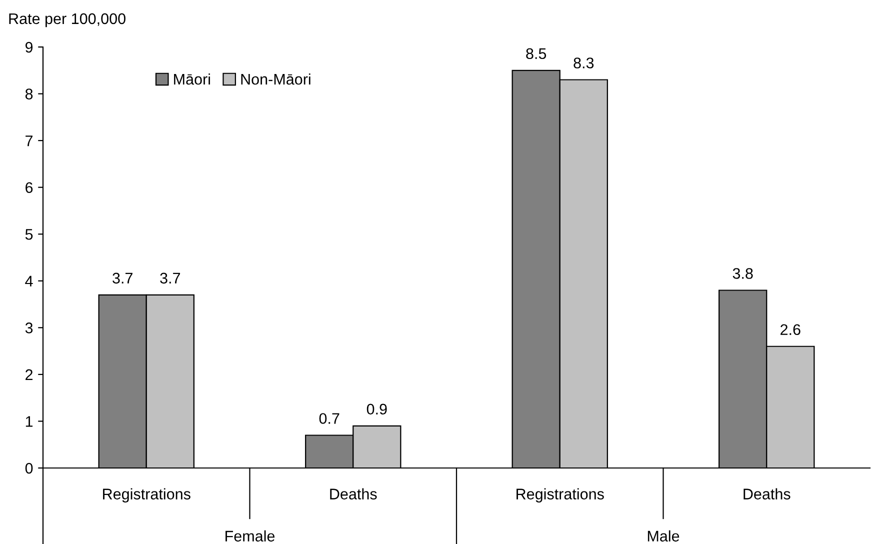 The image size is (886, 544). Describe the element at coordinates (192, 79) in the screenshot. I see `legend-label: Māori` at that location.